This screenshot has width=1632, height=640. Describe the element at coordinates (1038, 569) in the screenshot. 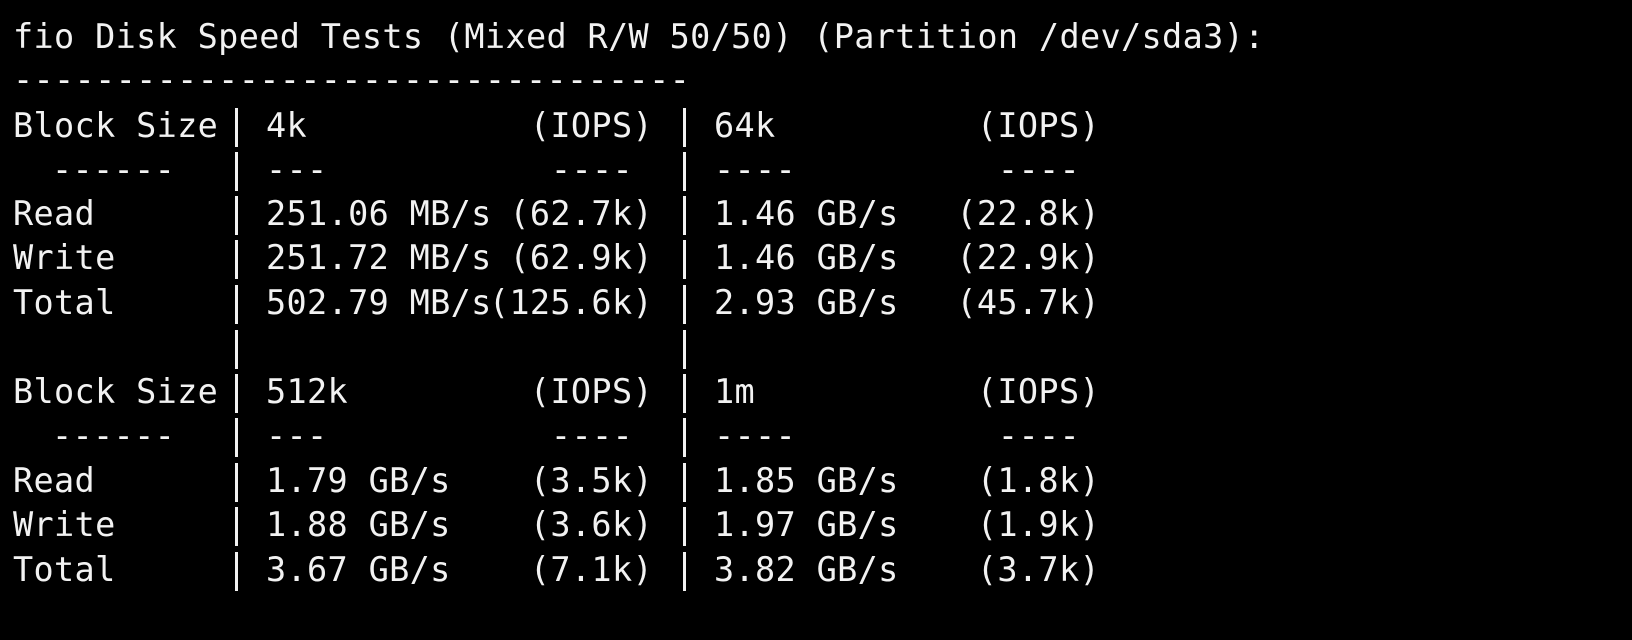

I see `iops-value: (3.7k)` at that location.